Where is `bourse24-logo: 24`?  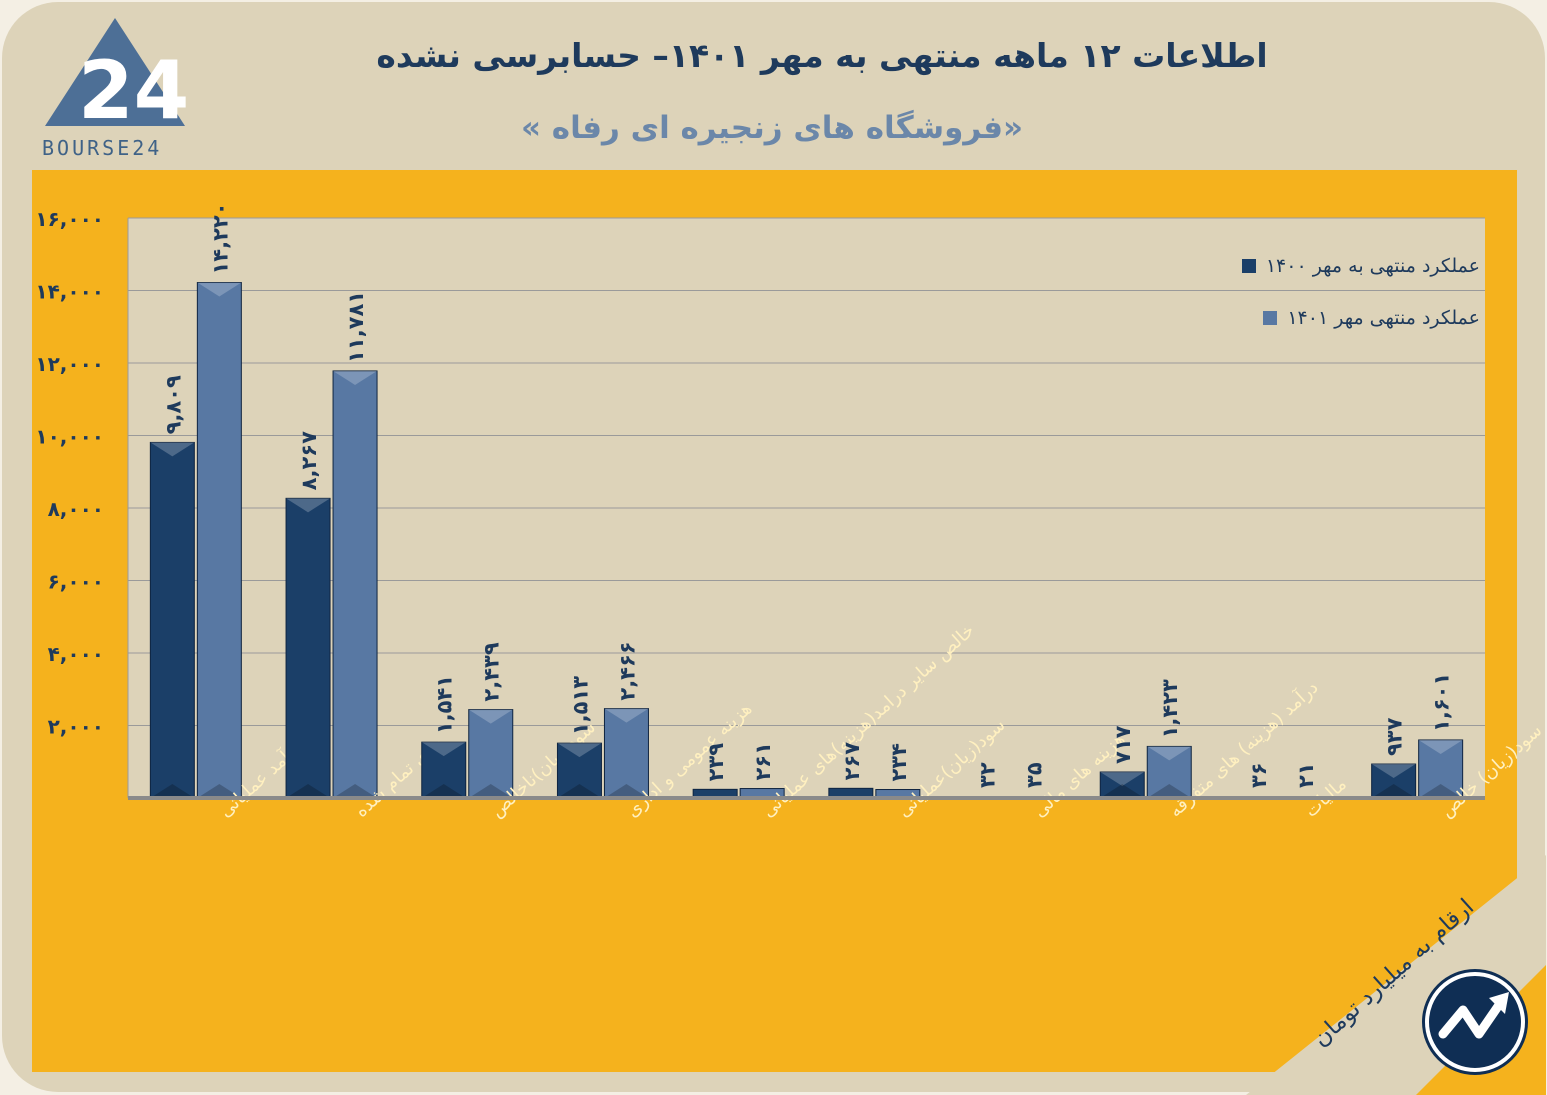
bourse24-logo: 24 is located at coordinates (117, 77).